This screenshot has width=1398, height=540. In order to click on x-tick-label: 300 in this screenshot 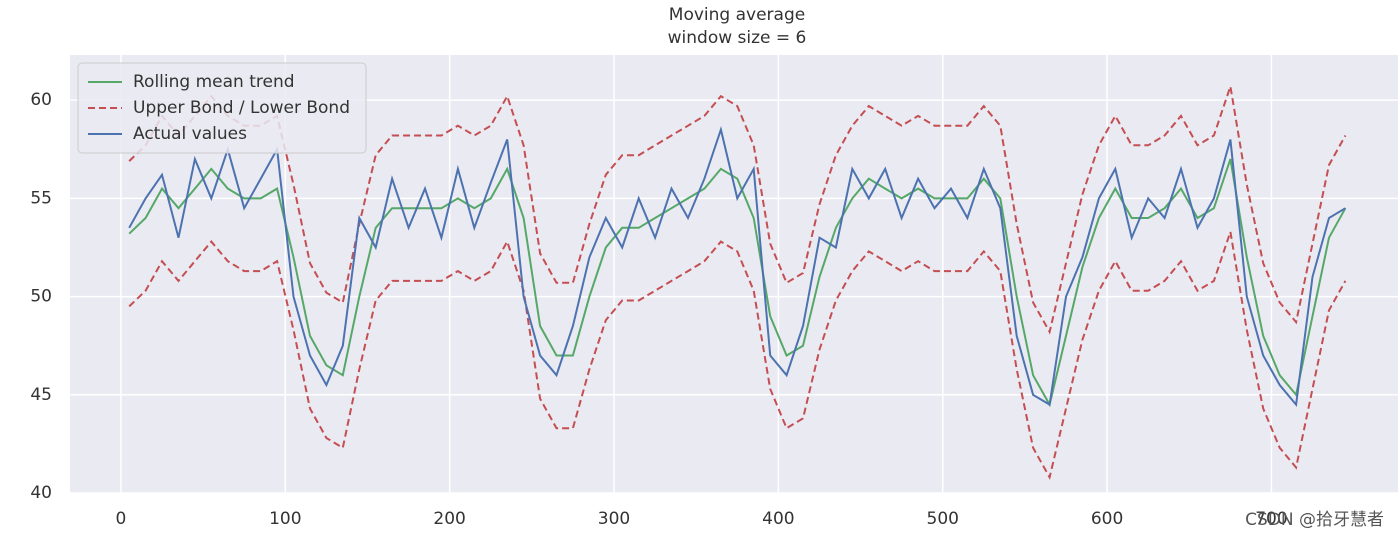, I will do `click(614, 519)`.